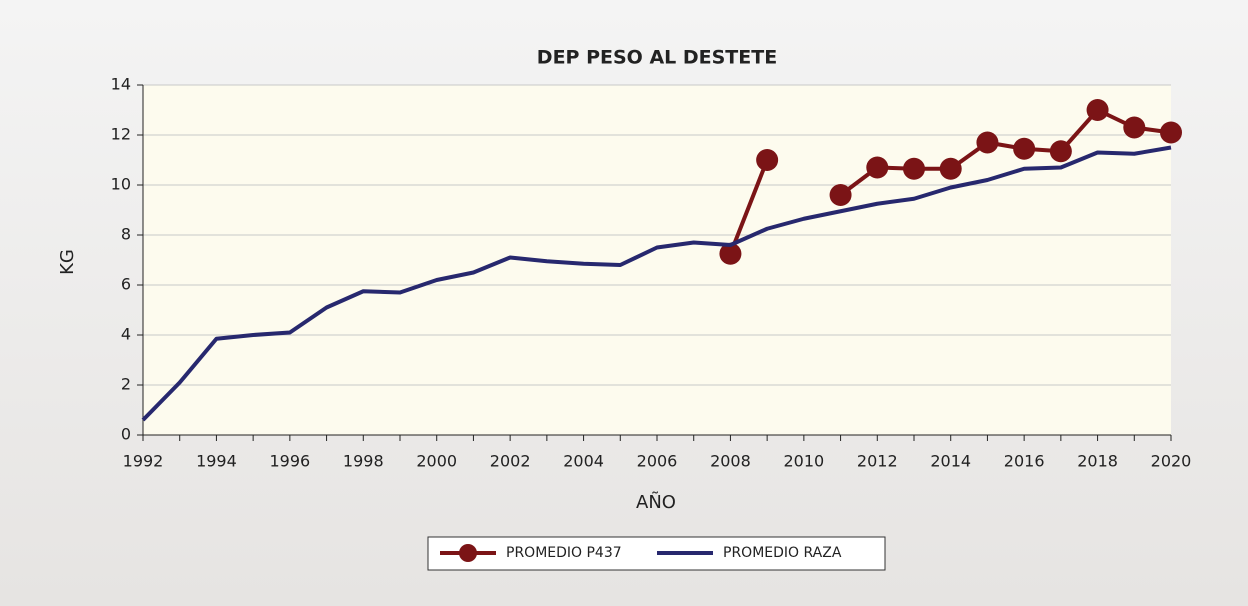 Image resolution: width=1248 pixels, height=606 pixels. What do you see at coordinates (656, 553) in the screenshot?
I see `legend` at bounding box center [656, 553].